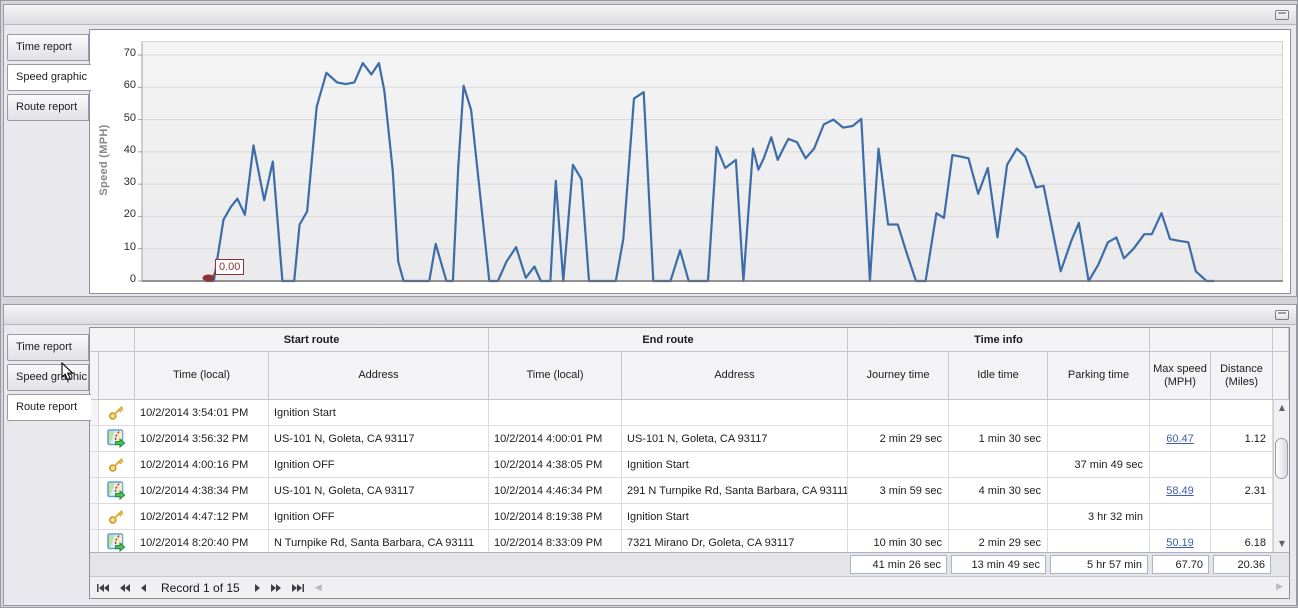 The height and width of the screenshot is (608, 1298). Describe the element at coordinates (48, 347) in the screenshot. I see `tab-time-report-bottom: Time report` at that location.